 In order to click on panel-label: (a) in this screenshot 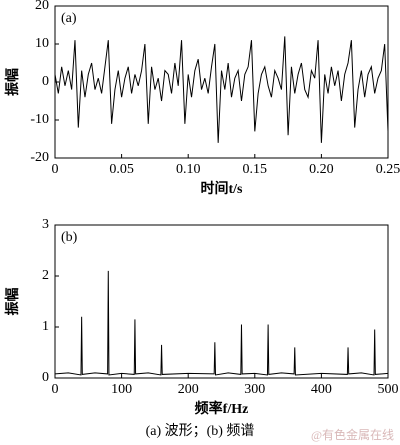, I will do `click(69, 18)`.